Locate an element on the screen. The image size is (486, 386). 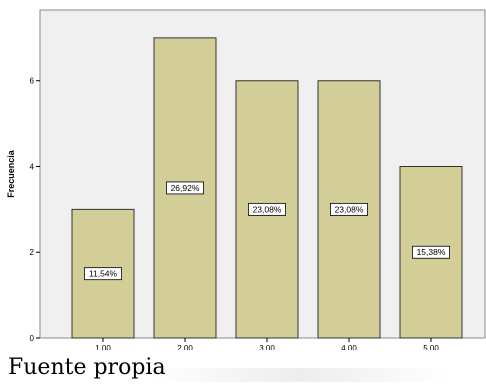
y-axis: 0 2 4 6 is located at coordinates (35, 210).